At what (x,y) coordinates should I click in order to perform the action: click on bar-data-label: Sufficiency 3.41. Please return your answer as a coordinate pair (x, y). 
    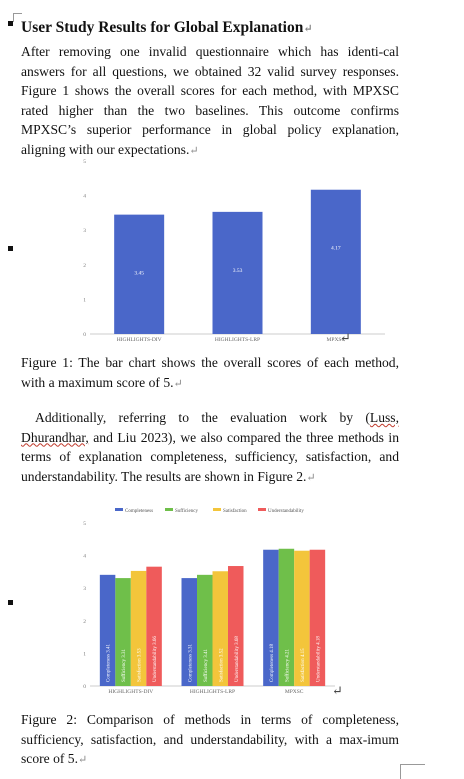
    Looking at the image, I should click on (206, 665).